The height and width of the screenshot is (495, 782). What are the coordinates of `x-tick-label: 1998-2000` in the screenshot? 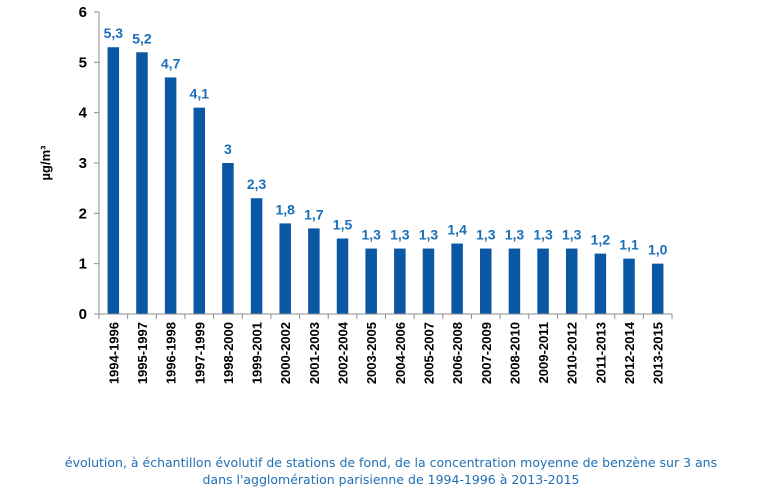 It's located at (228, 353).